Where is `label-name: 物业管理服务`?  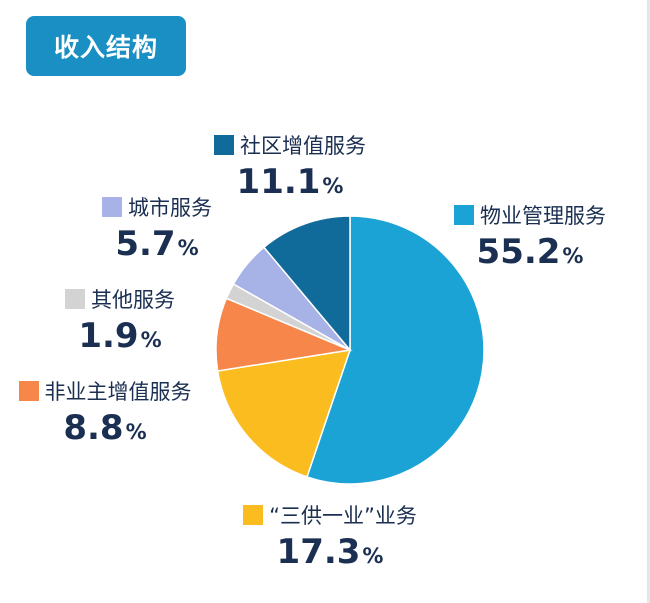 label-name: 物业管理服务 is located at coordinates (543, 216).